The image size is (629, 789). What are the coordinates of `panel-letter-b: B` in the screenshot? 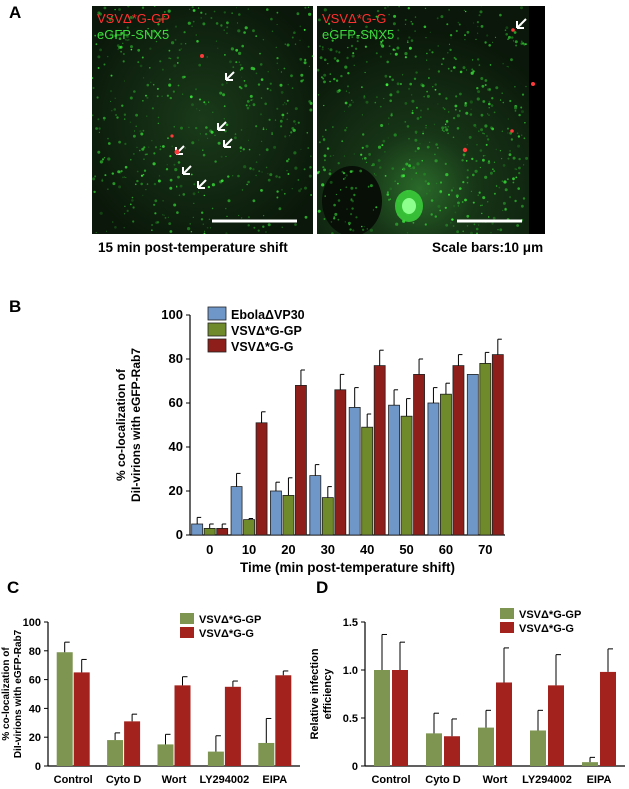 It's located at (15, 306).